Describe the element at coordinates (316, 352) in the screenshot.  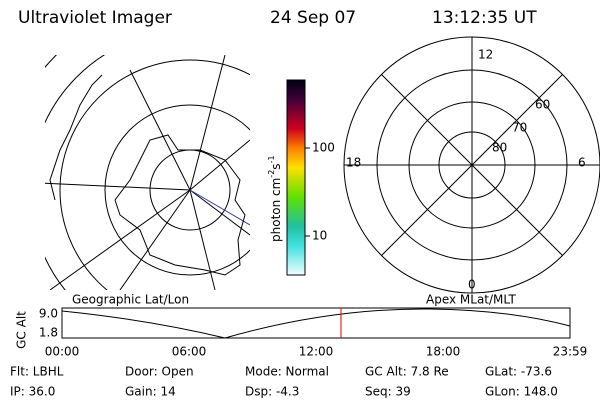
I see `x-tick-label: 12:00` at that location.